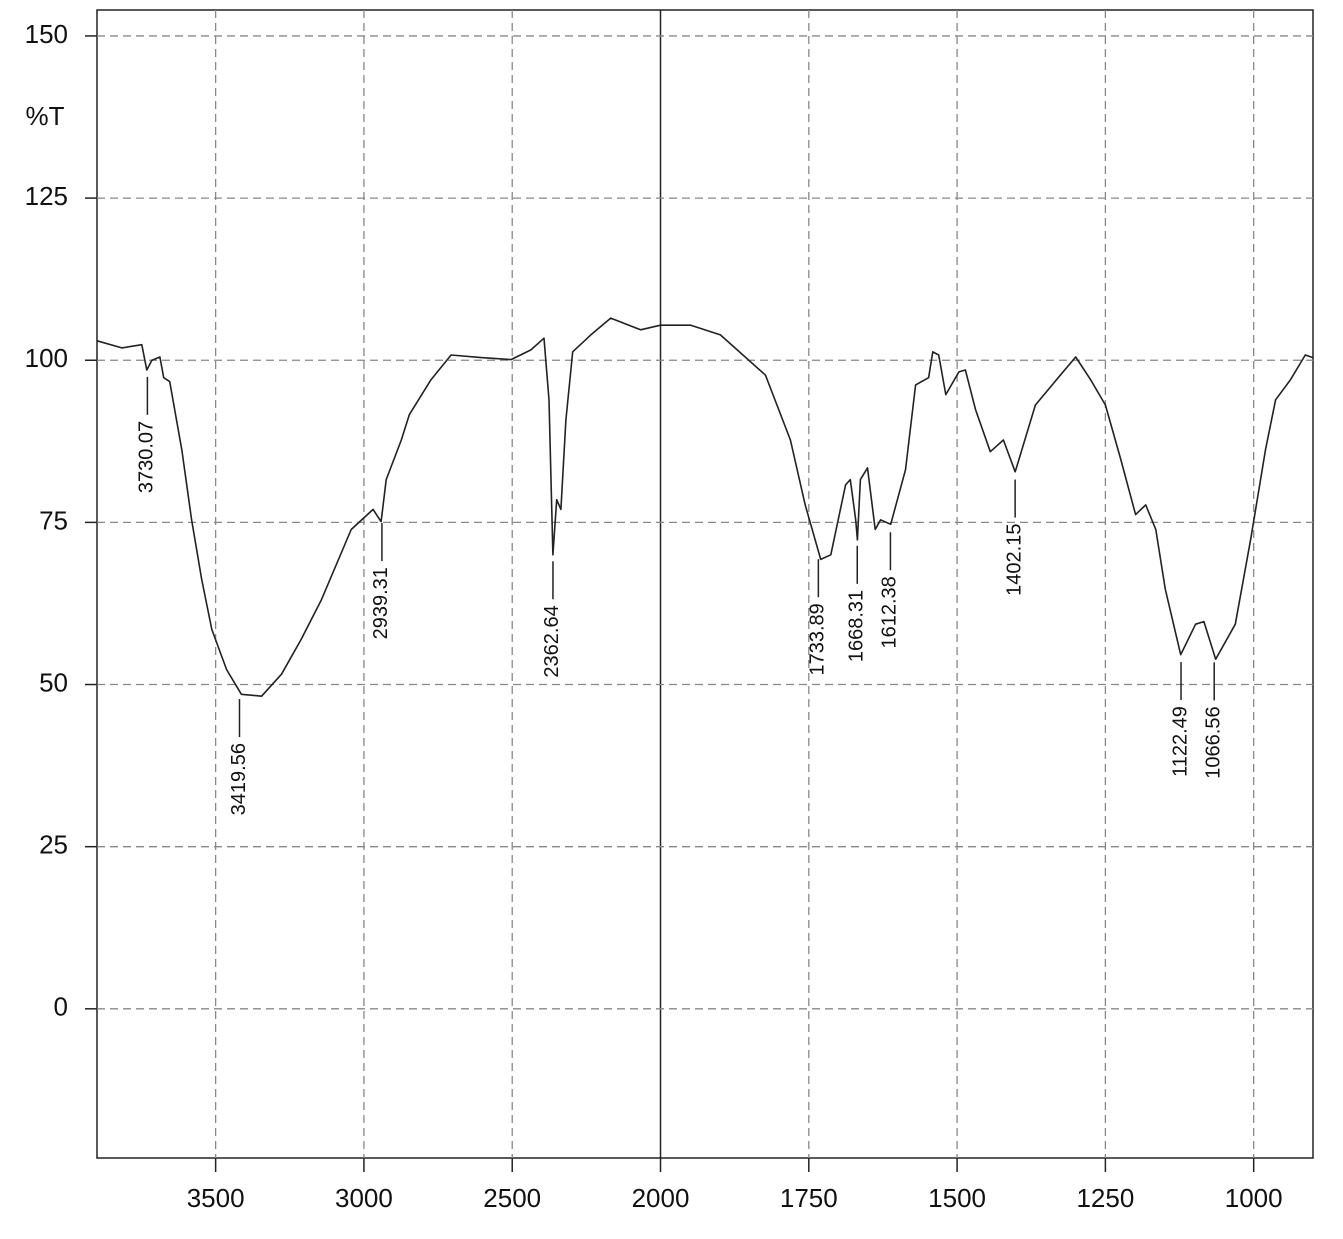 This screenshot has height=1239, width=1343. What do you see at coordinates (890, 612) in the screenshot?
I see `peak-label: 1612.38` at bounding box center [890, 612].